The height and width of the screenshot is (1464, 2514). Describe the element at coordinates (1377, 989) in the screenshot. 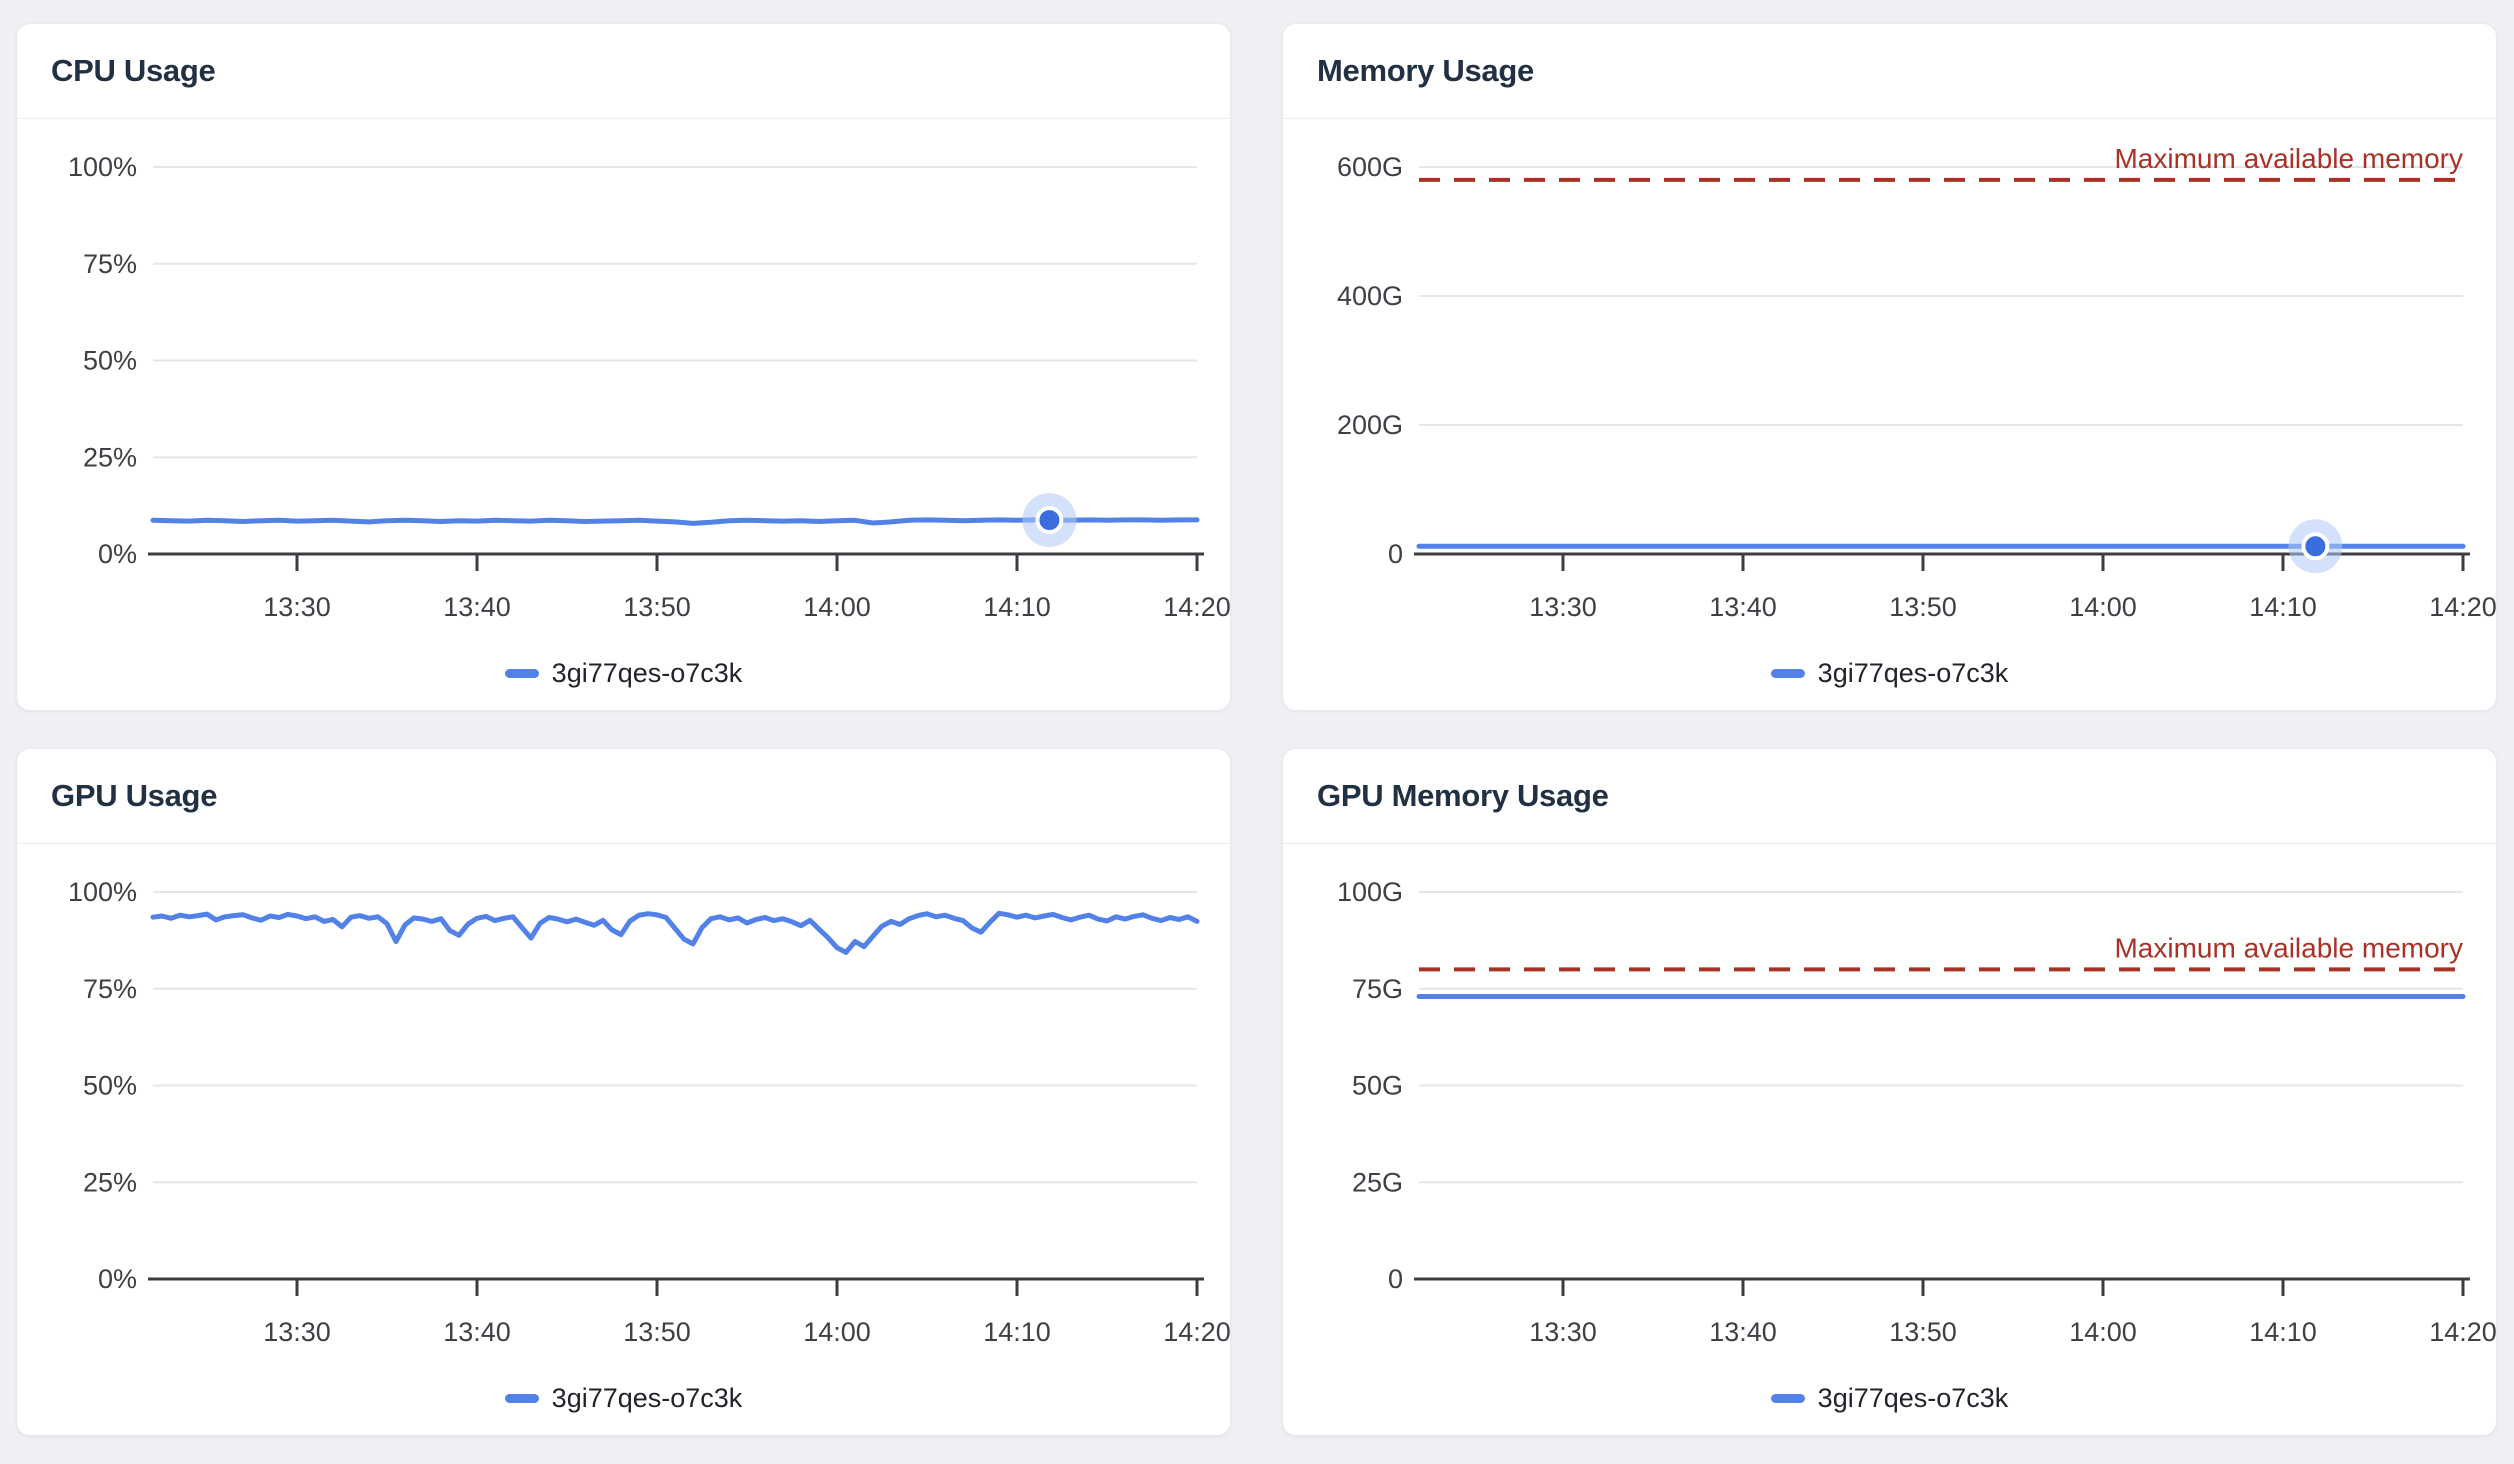

I see `svg-text: 75G` at that location.